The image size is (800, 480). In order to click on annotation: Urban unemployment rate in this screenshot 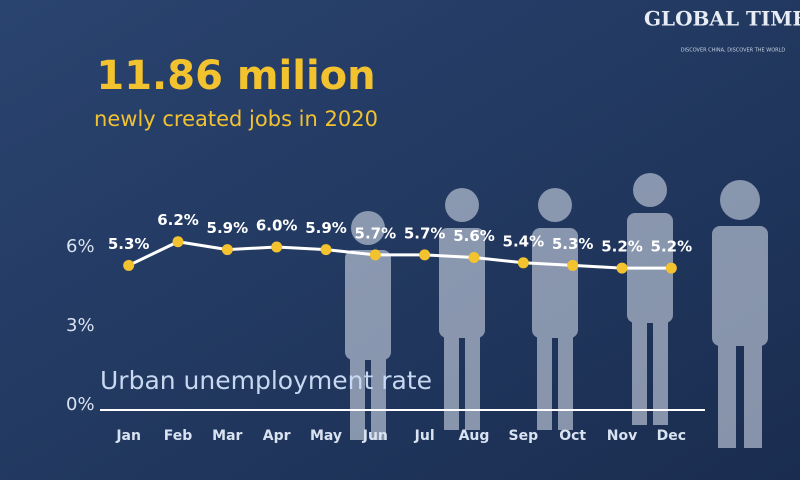, I will do `click(266, 380)`.